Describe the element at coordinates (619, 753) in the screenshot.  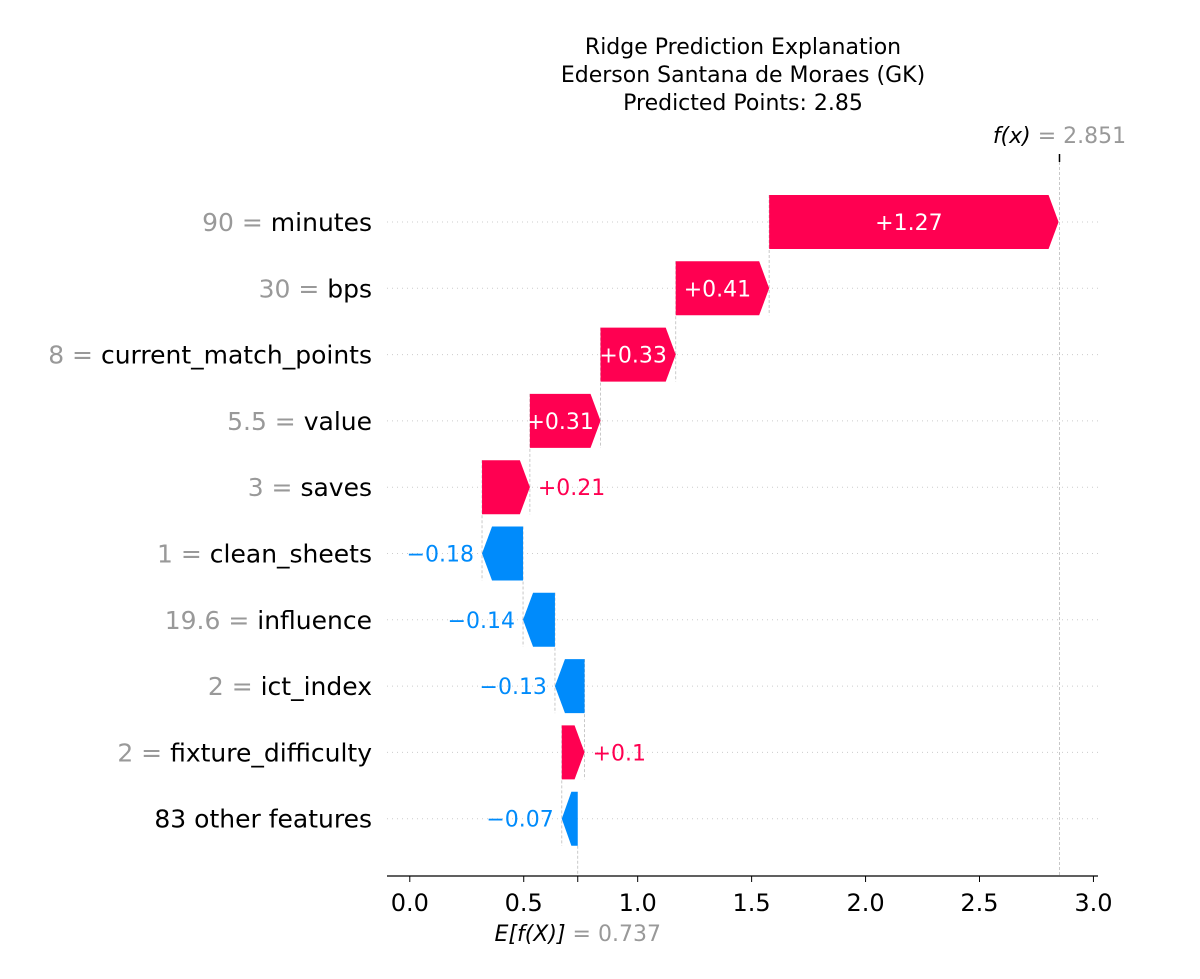
I see `bar-value-label: +0.1` at that location.